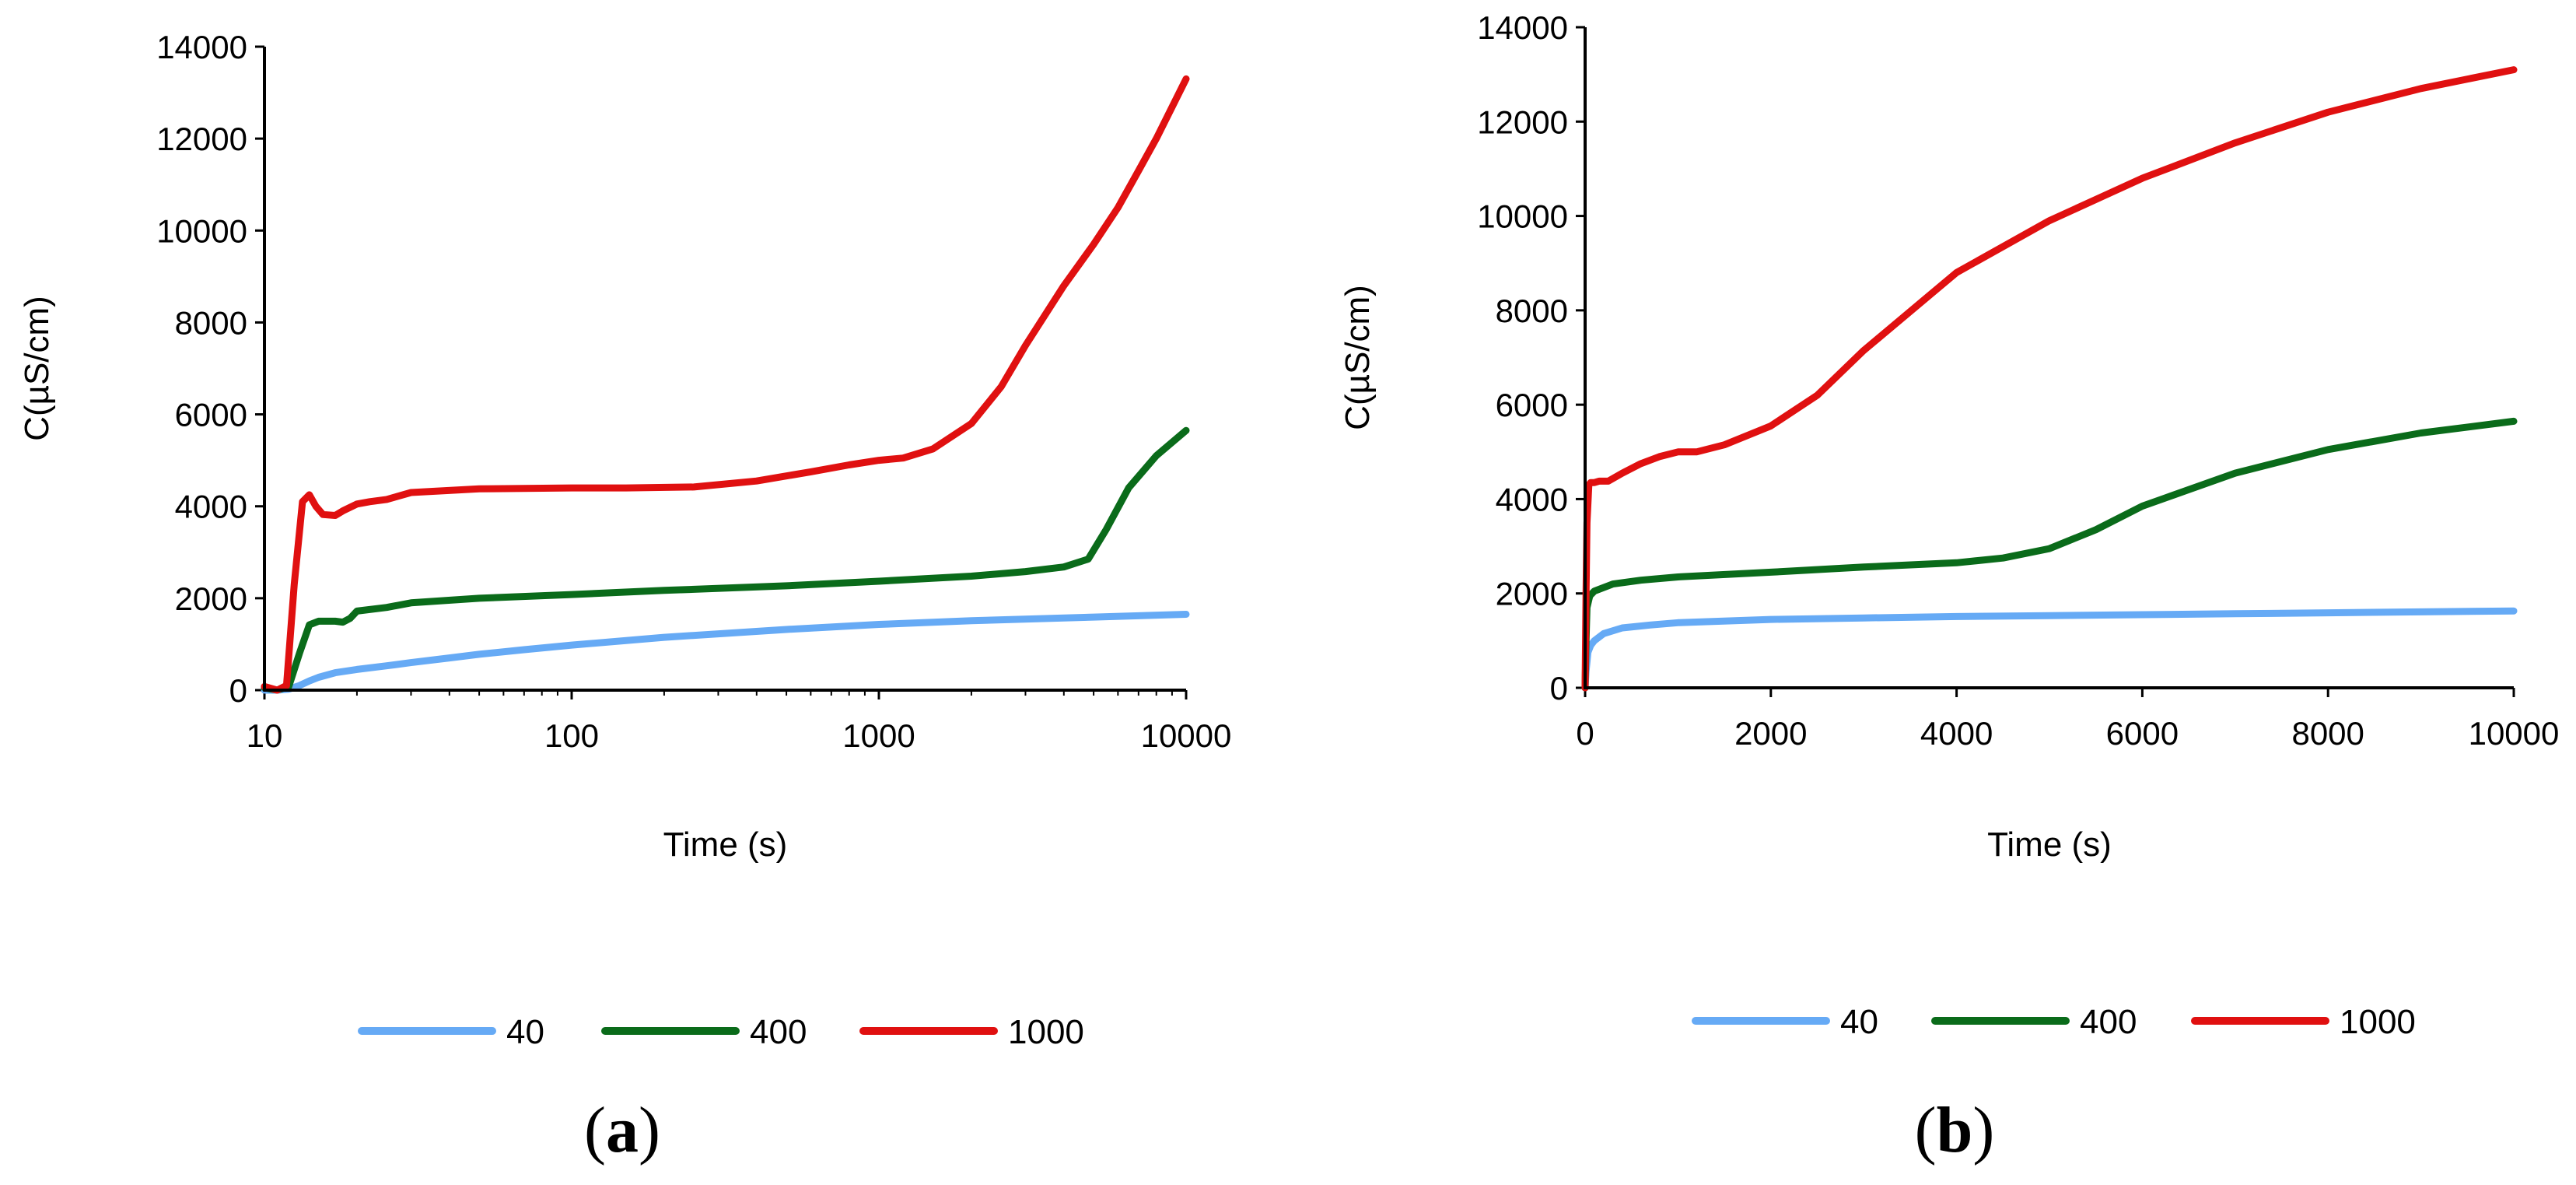 This screenshot has width=2576, height=1185. Describe the element at coordinates (1771, 733) in the screenshot. I see `x-tick-label: 2000` at that location.